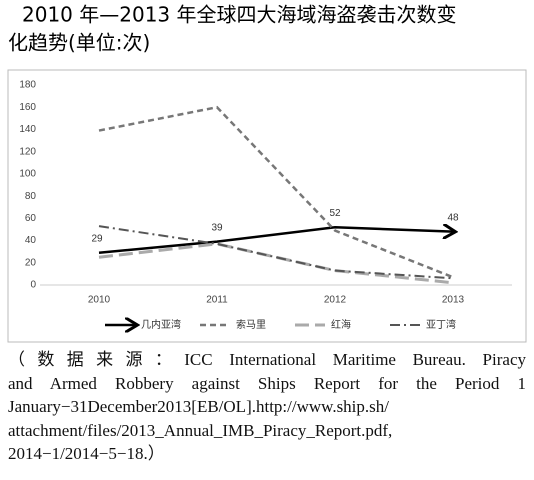  I want to click on data-label: 48, so click(453, 217).